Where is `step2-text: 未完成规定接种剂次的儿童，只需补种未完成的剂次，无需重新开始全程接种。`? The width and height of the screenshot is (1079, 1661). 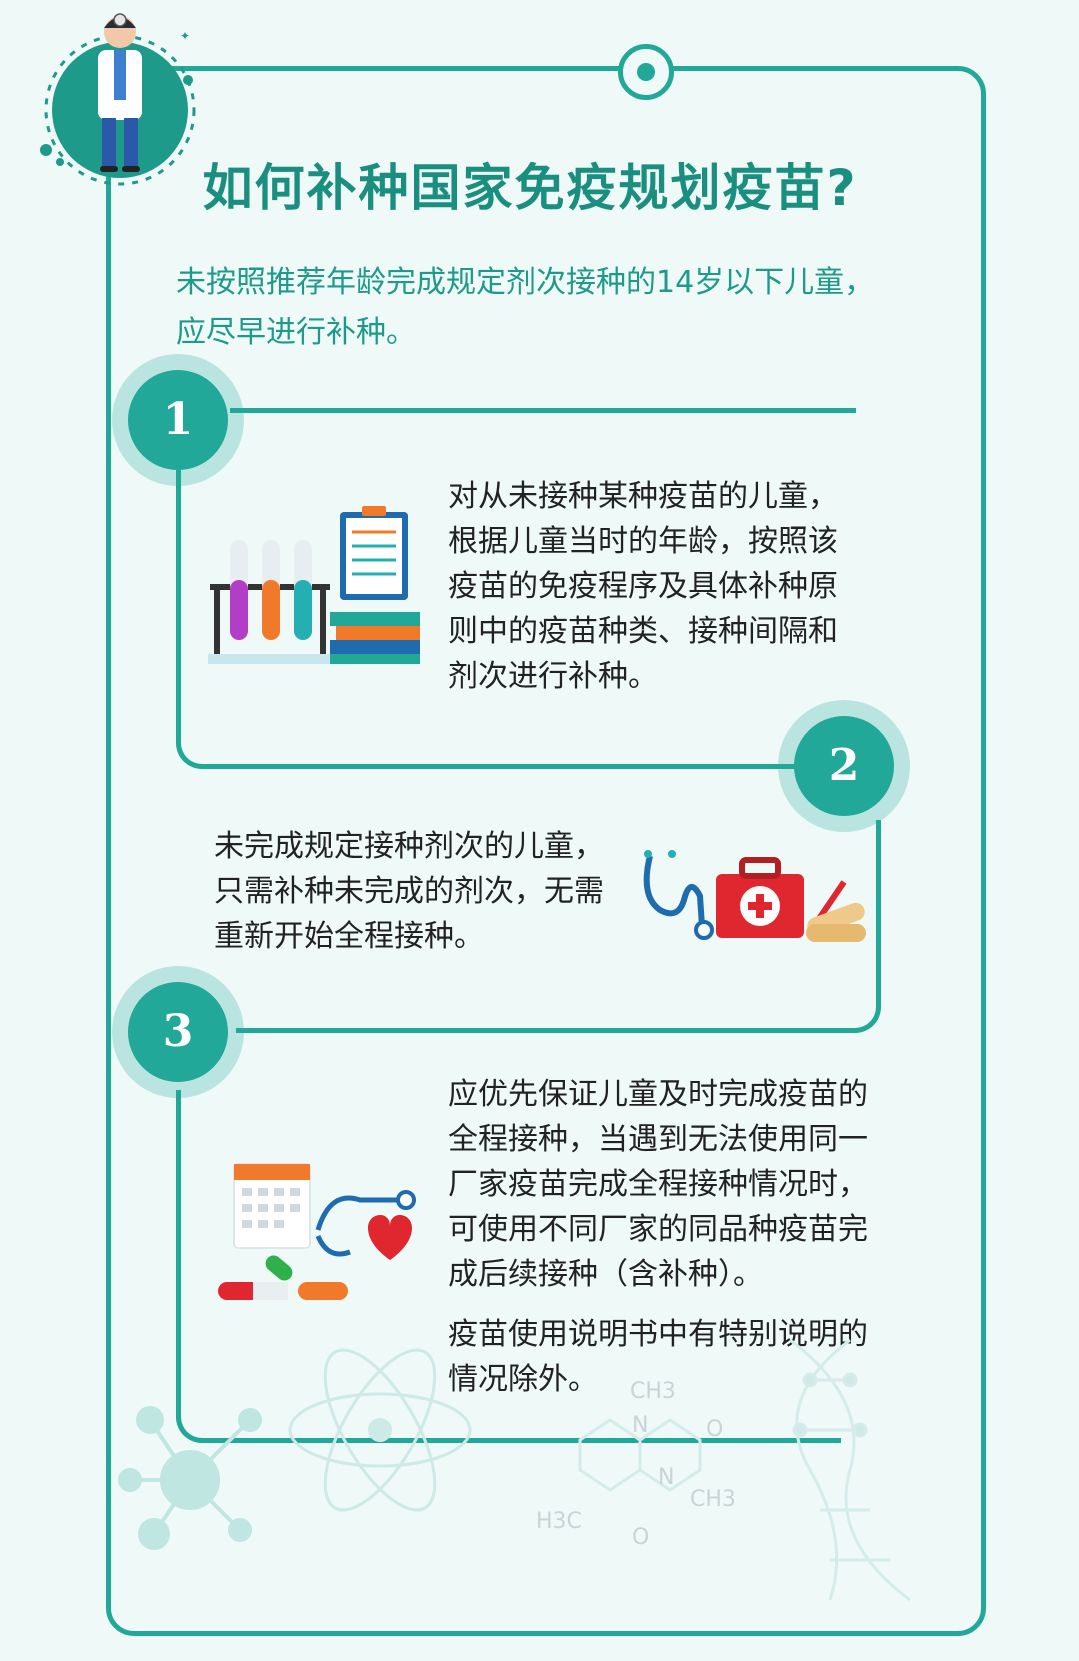 step2-text: 未完成规定接种剂次的儿童，只需补种未完成的剂次，无需重新开始全程接种。 is located at coordinates (409, 891).